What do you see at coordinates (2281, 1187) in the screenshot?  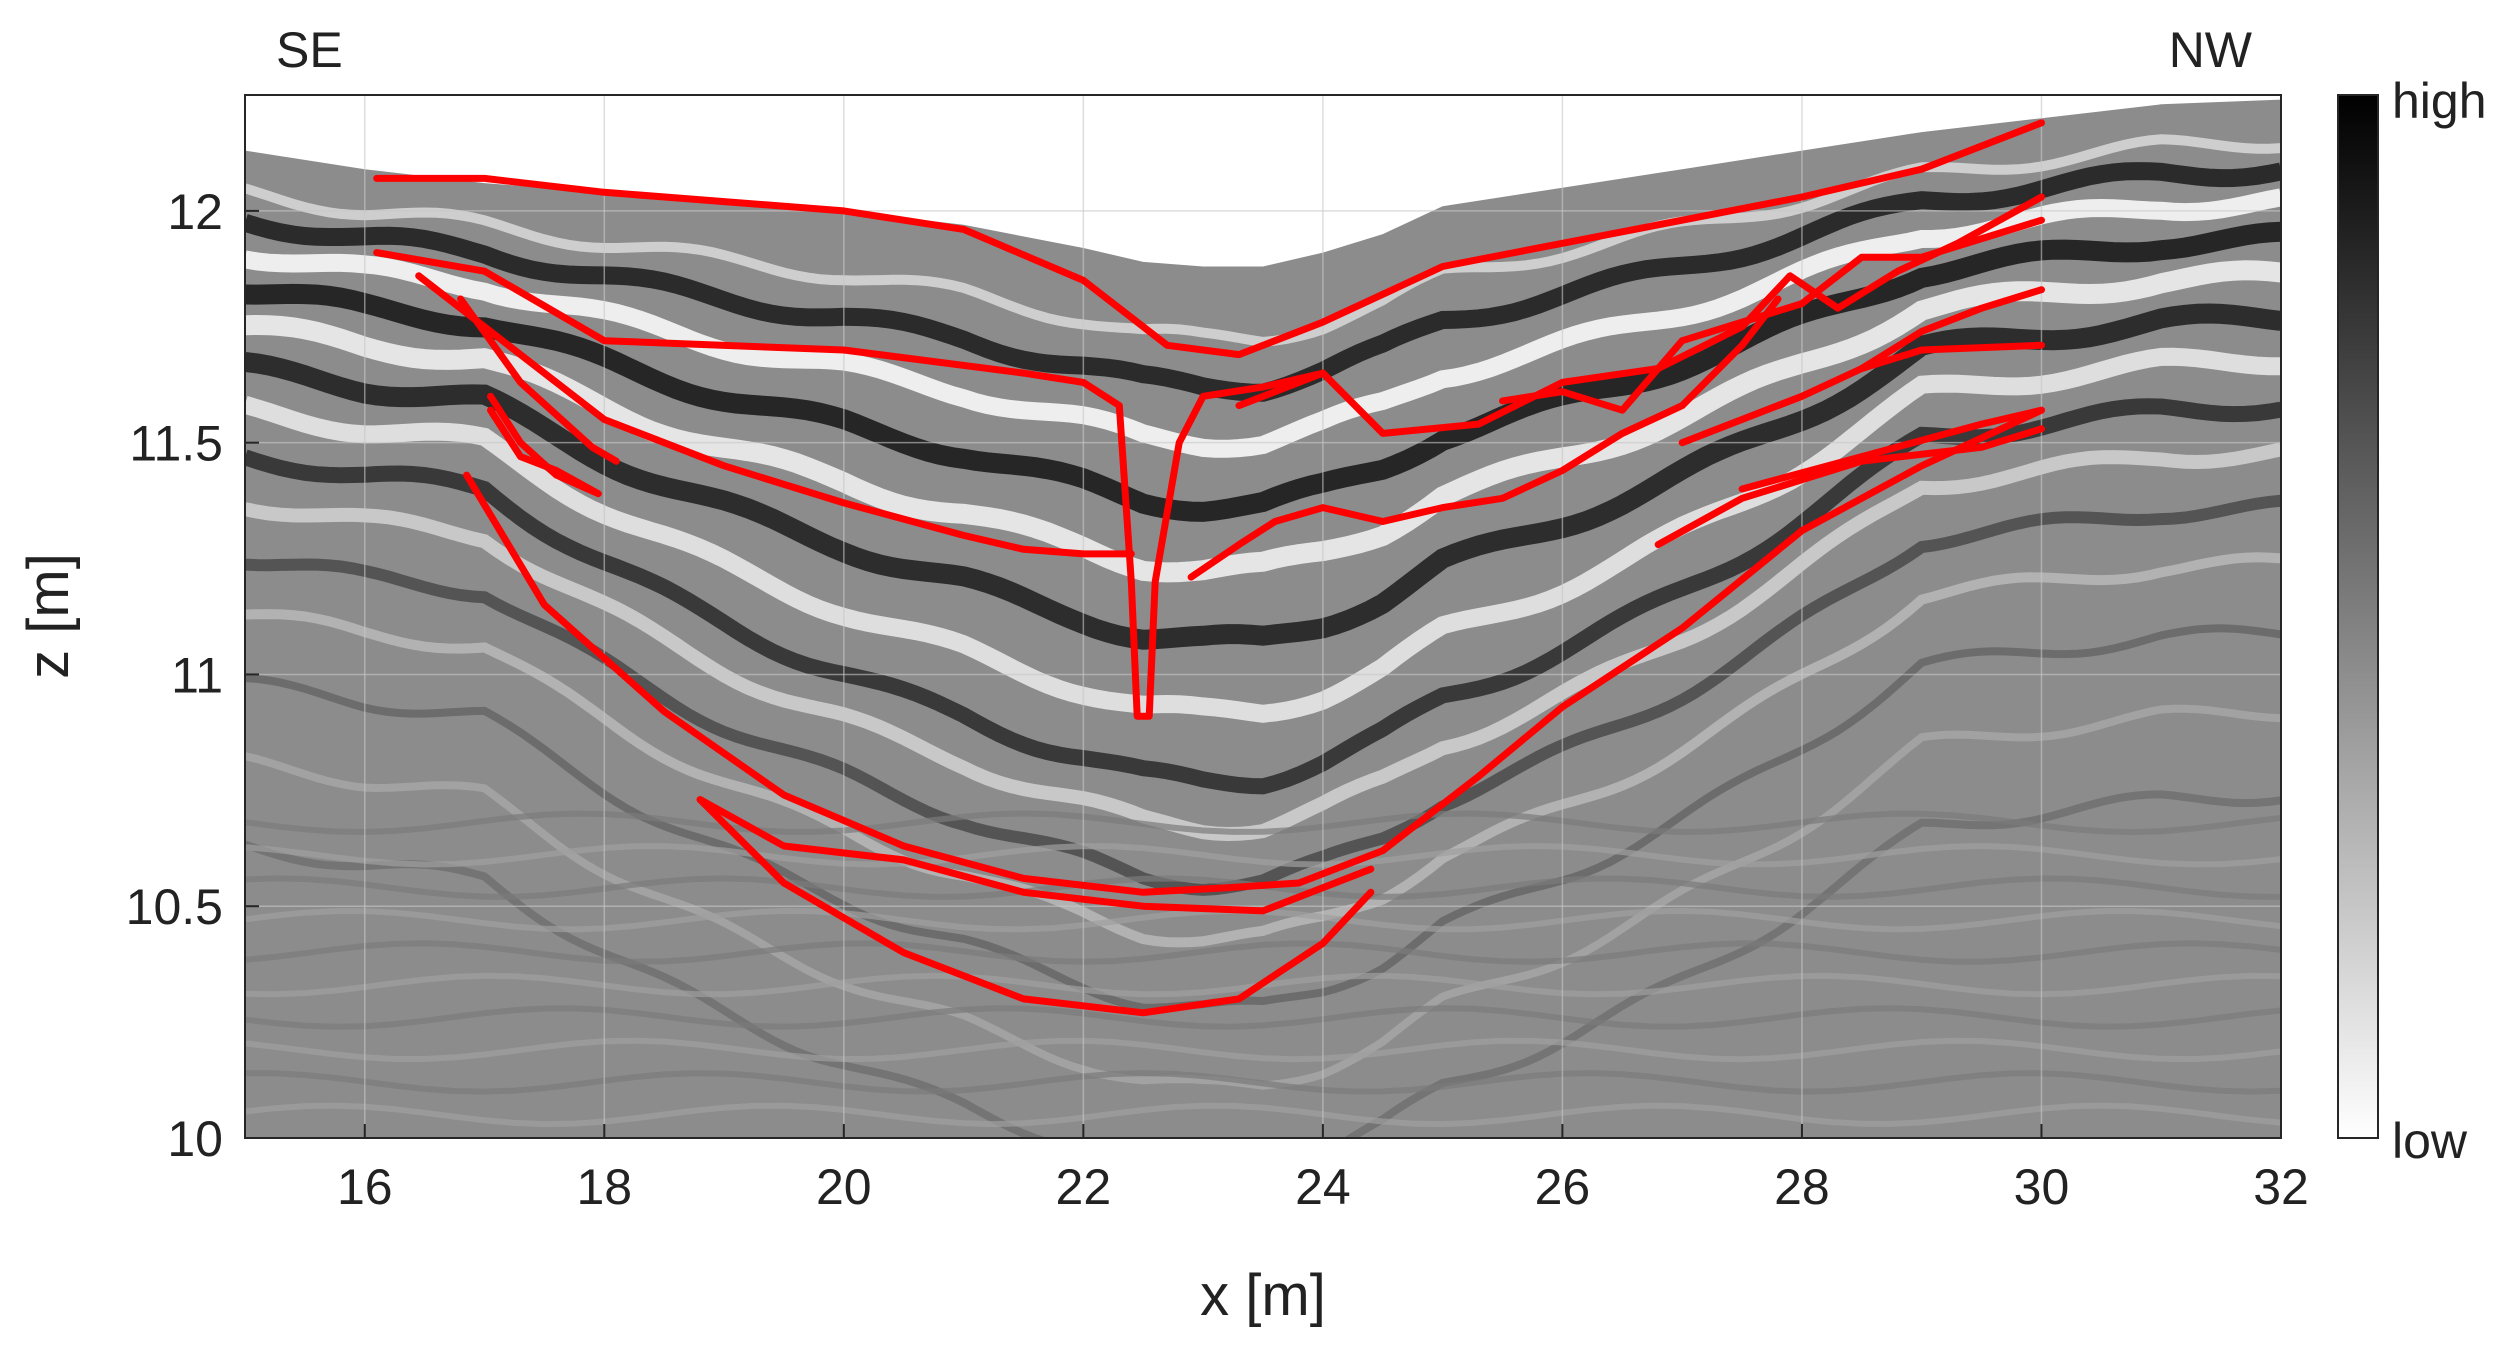 I see `x-tick-label: 32` at bounding box center [2281, 1187].